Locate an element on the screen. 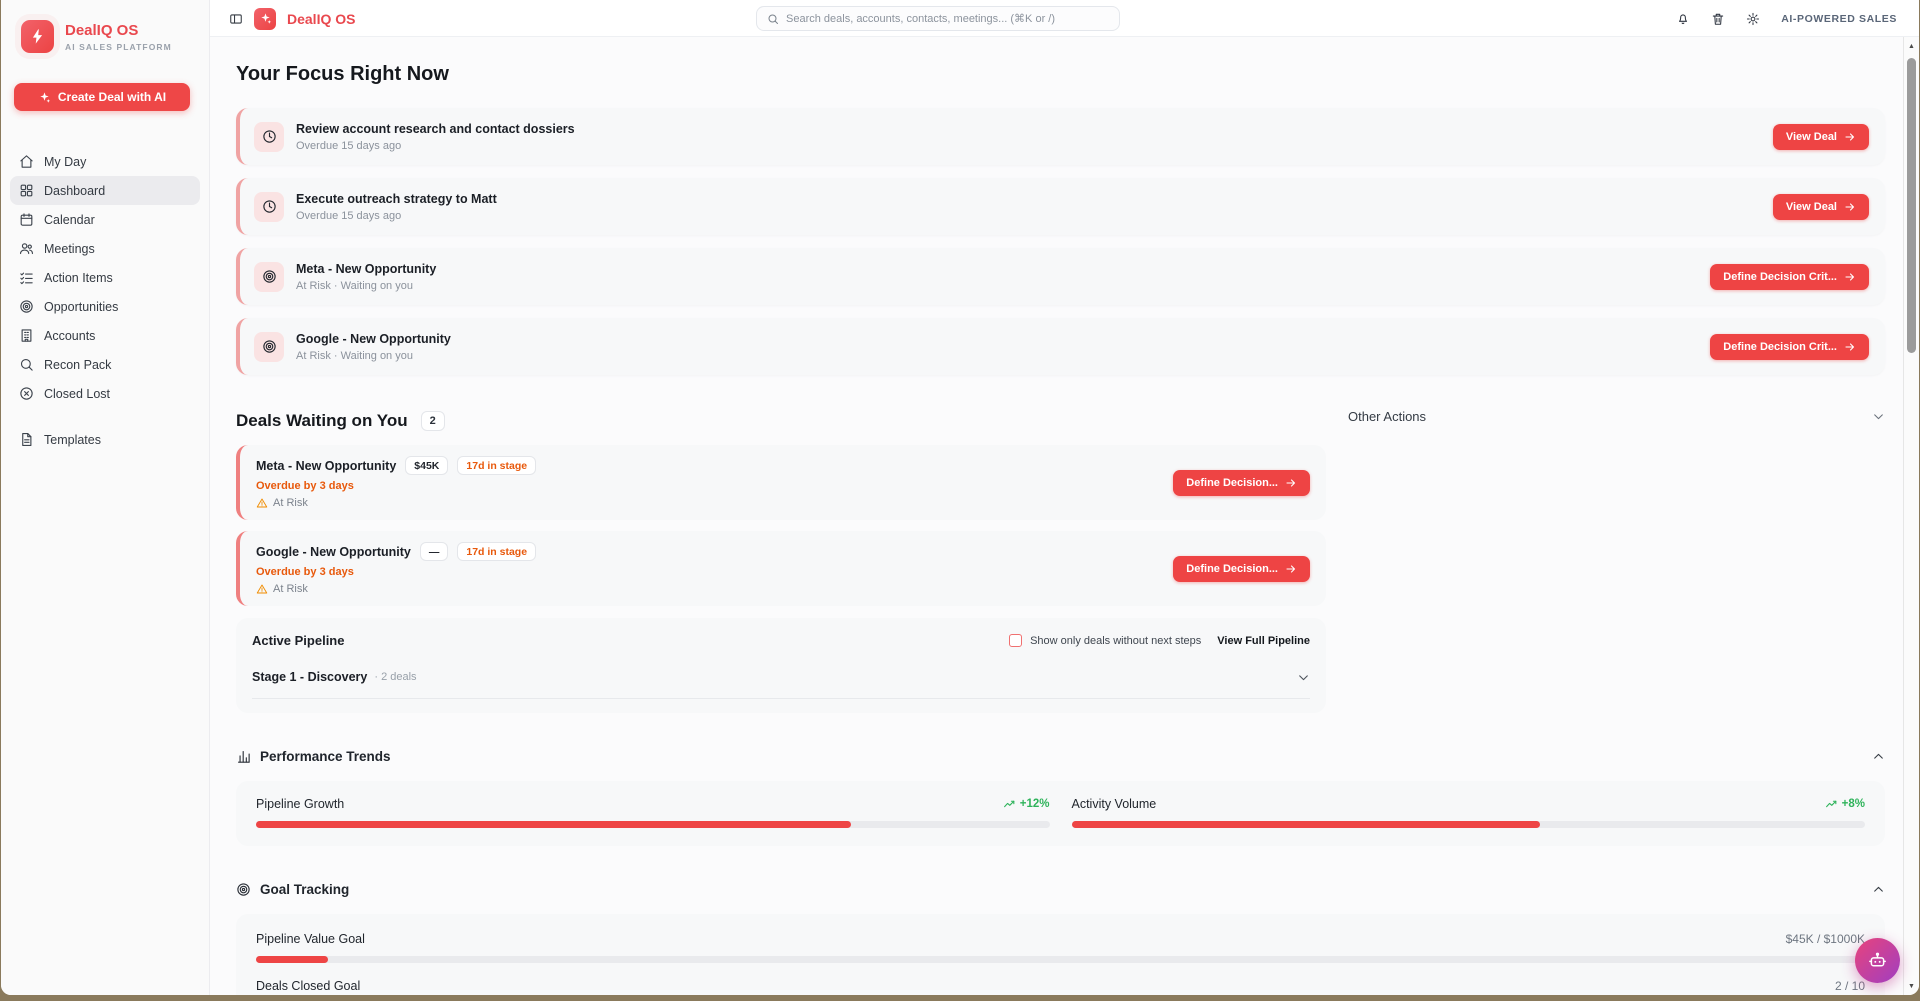 The width and height of the screenshot is (1920, 1001). sidebar-item-label: Dashboard is located at coordinates (75, 190).